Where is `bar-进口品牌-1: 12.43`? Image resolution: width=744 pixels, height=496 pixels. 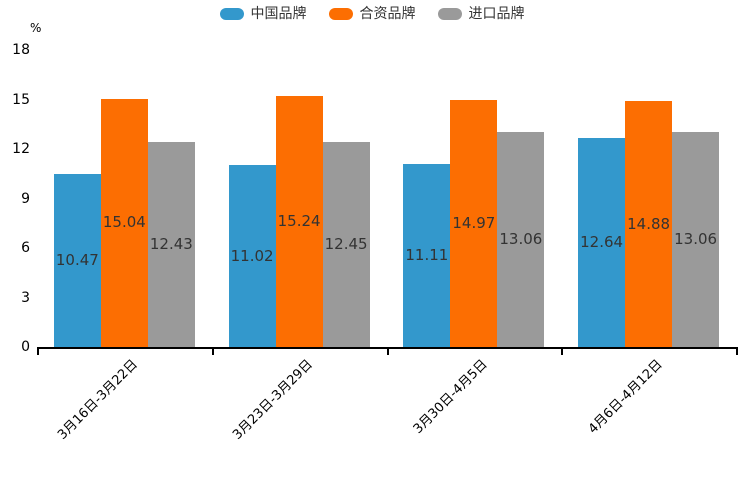 bar-进口品牌-1: 12.43 is located at coordinates (171, 244).